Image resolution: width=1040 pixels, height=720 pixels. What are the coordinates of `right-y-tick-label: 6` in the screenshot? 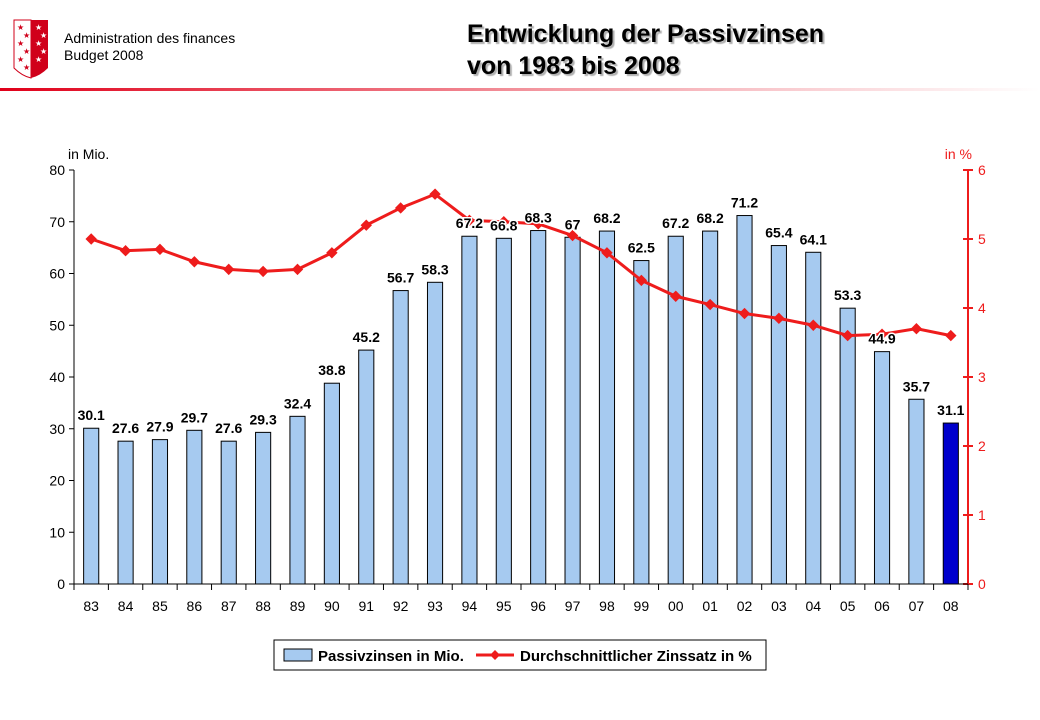 It's located at (982, 170).